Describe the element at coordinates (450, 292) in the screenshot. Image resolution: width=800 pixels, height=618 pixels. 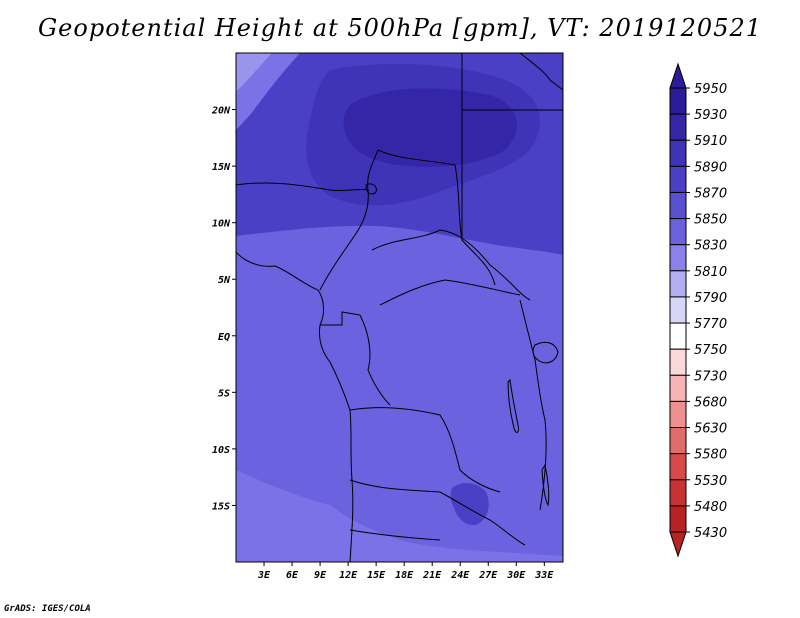
I see `drc-north-border` at that location.